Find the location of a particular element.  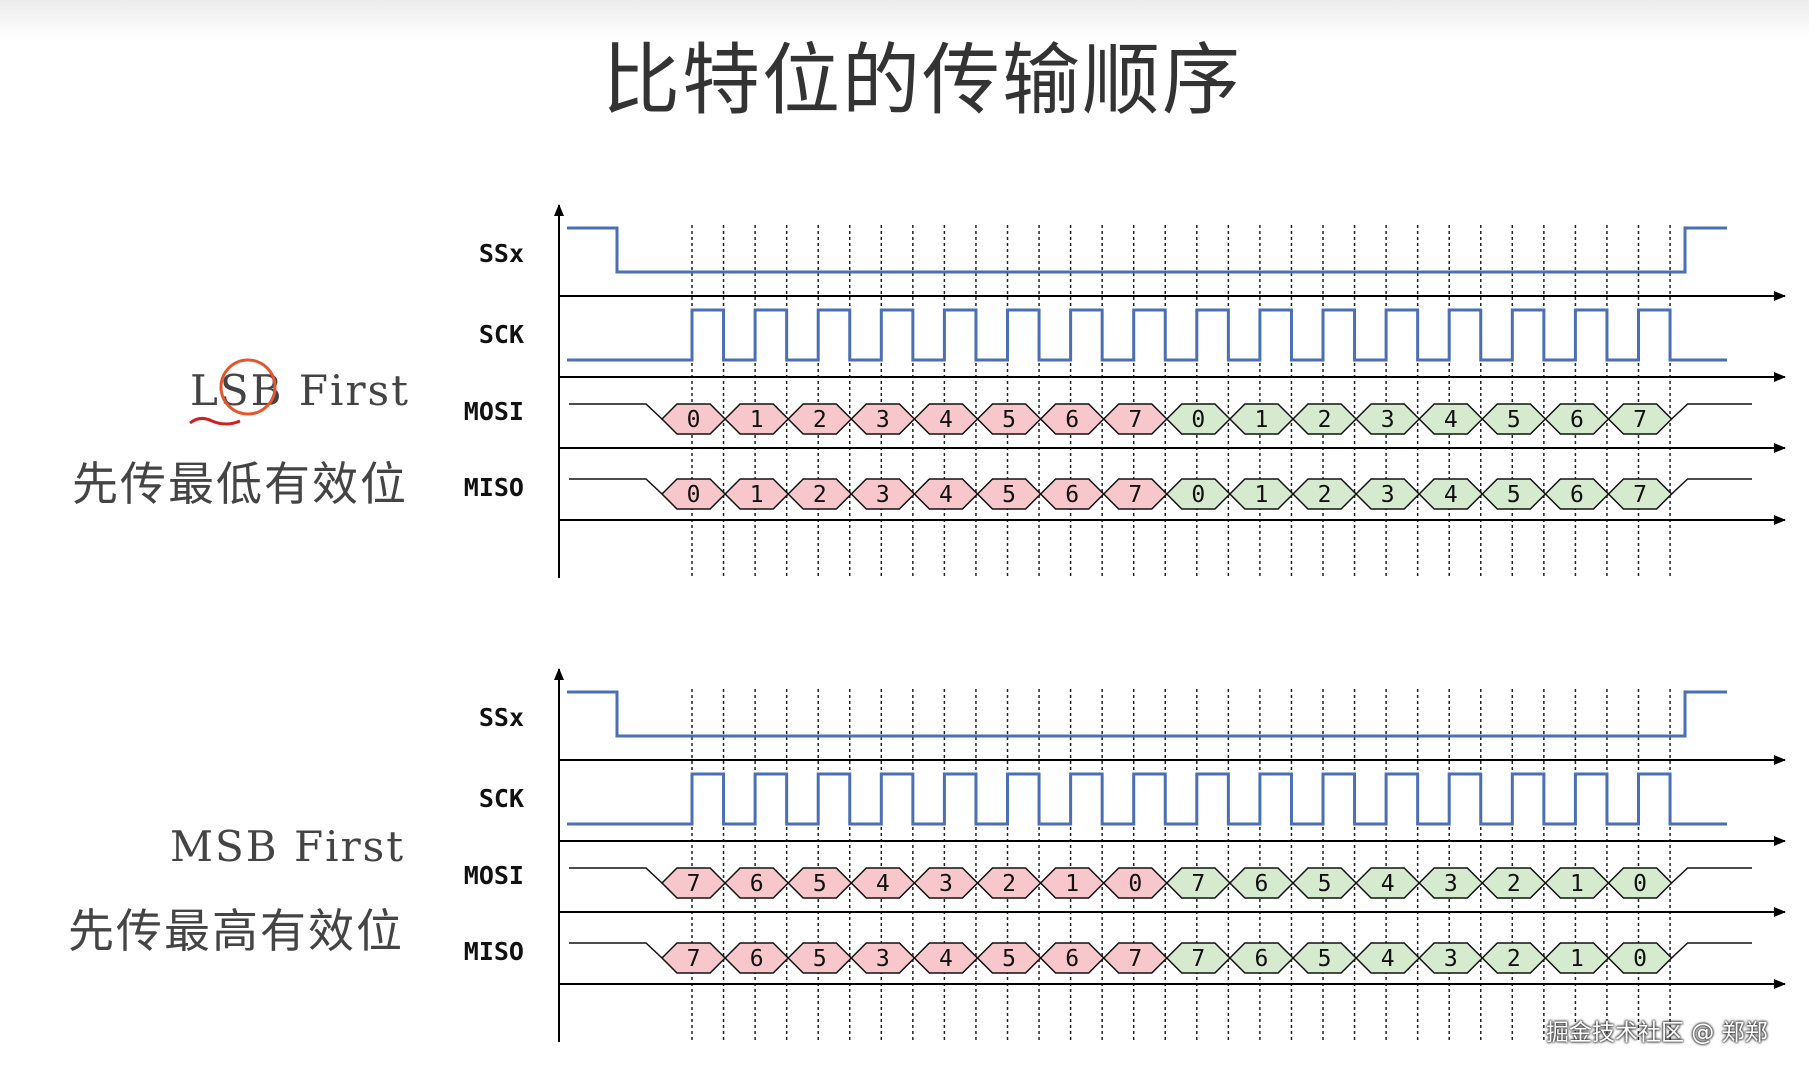

top-band is located at coordinates (904, 20).